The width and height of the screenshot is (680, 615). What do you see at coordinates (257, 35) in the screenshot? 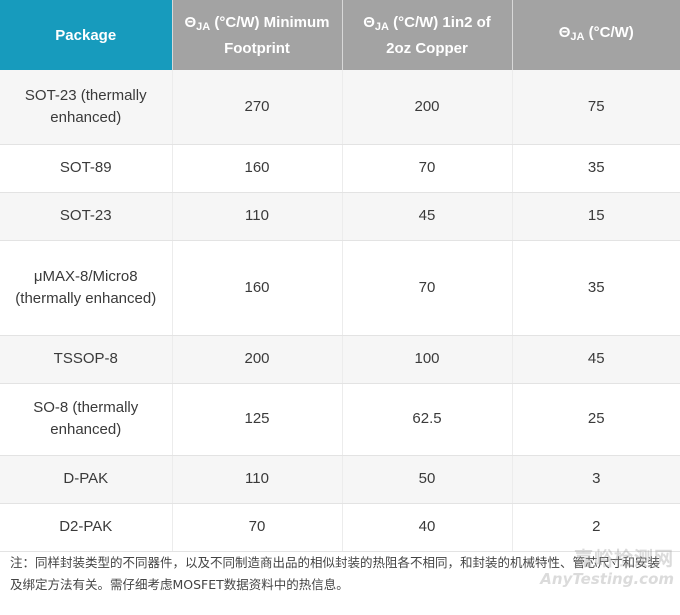
I see `header-min-footprint: ΘJA (°C/W) Minimum Footprint` at bounding box center [257, 35].